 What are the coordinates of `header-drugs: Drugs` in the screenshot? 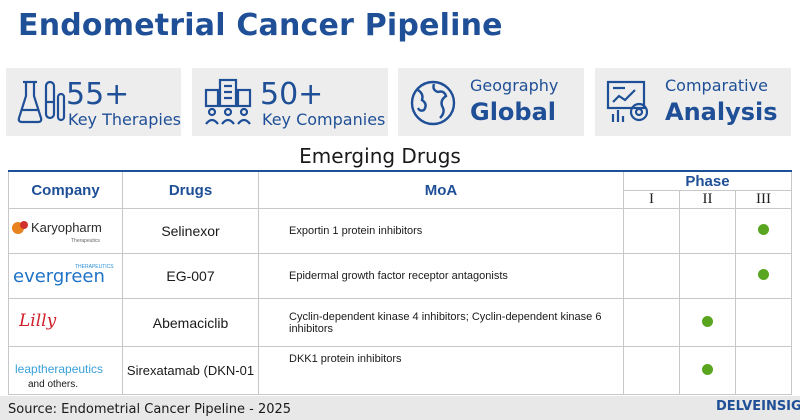 It's located at (190, 189).